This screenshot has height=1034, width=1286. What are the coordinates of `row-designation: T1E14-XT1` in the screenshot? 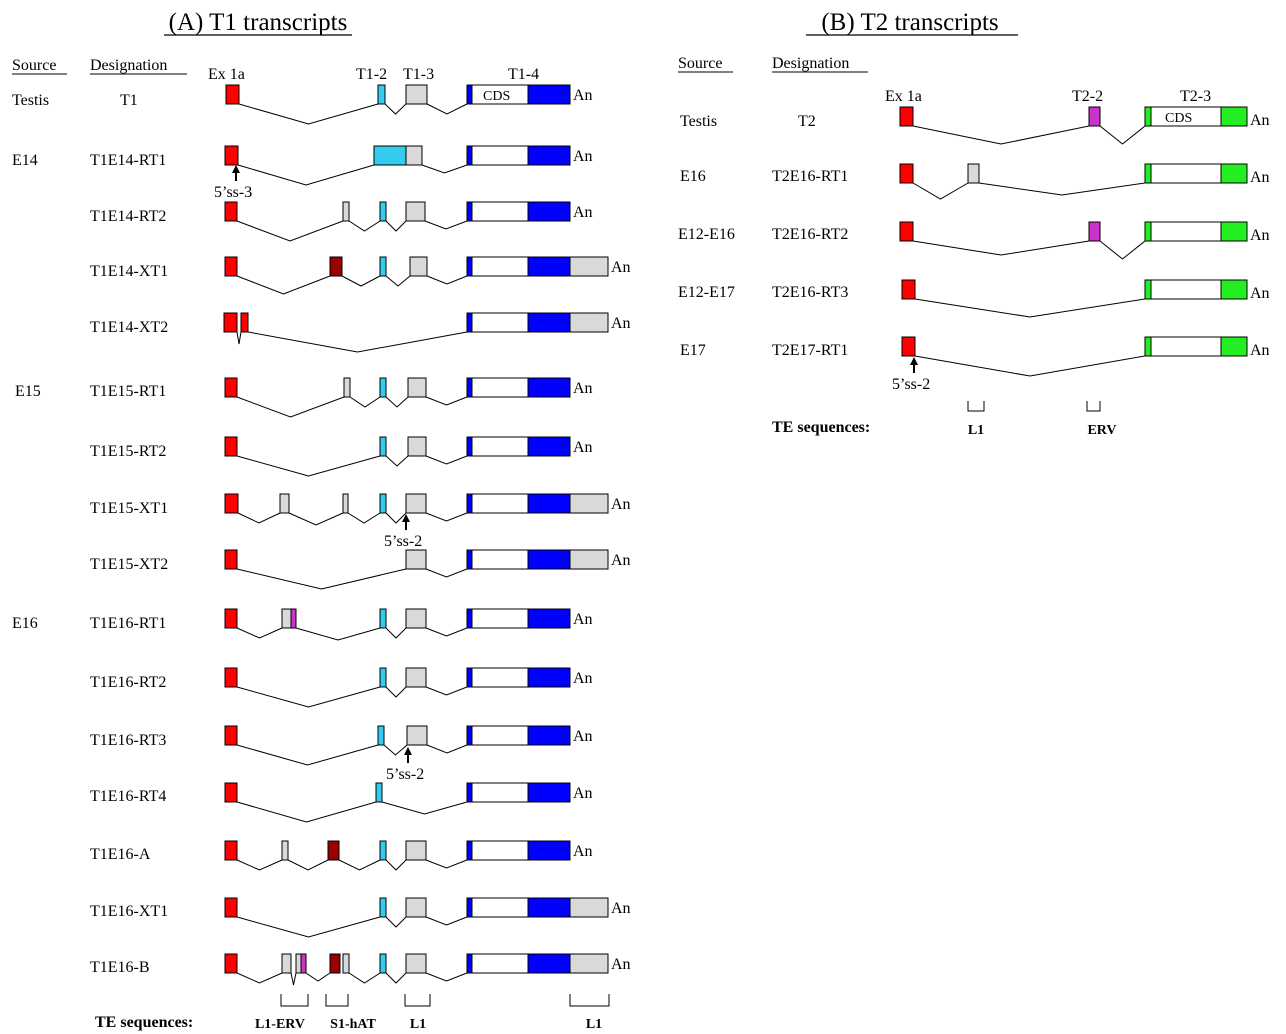 It's located at (129, 271).